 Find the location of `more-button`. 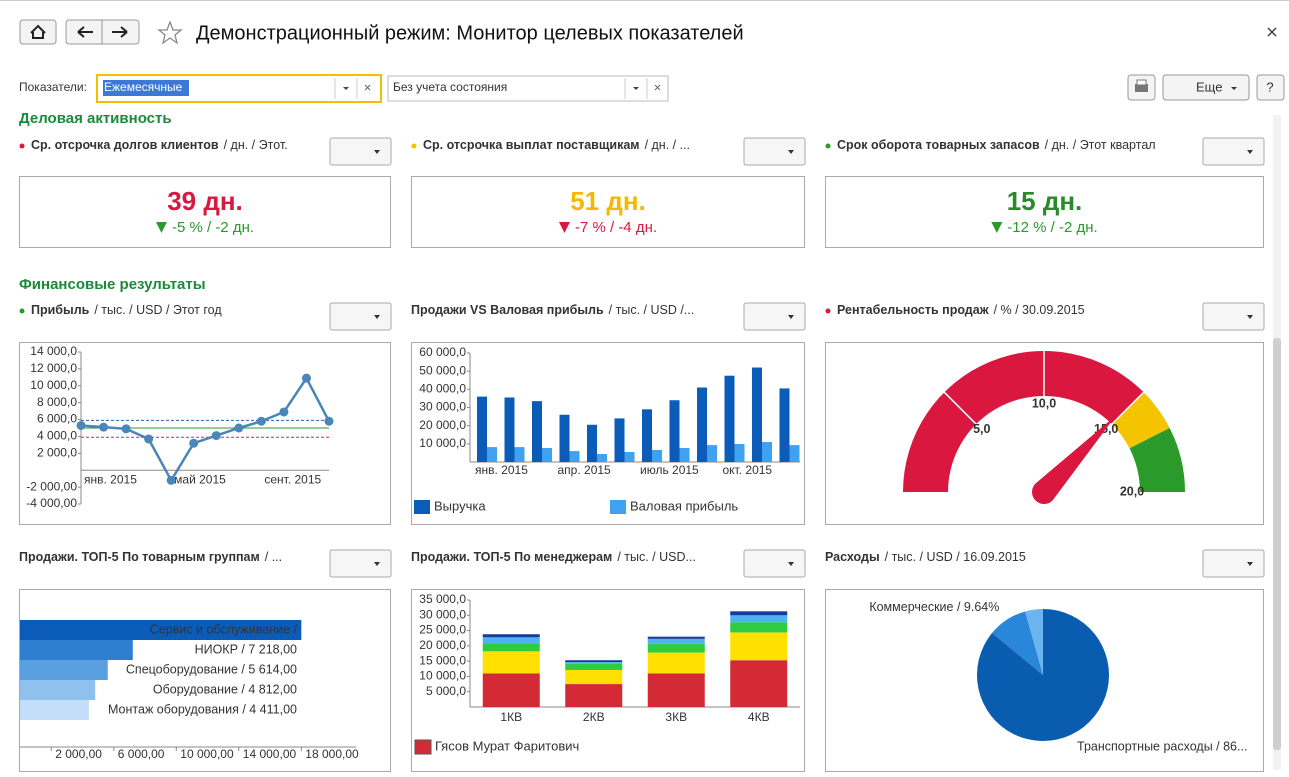

more-button is located at coordinates (1206, 87).